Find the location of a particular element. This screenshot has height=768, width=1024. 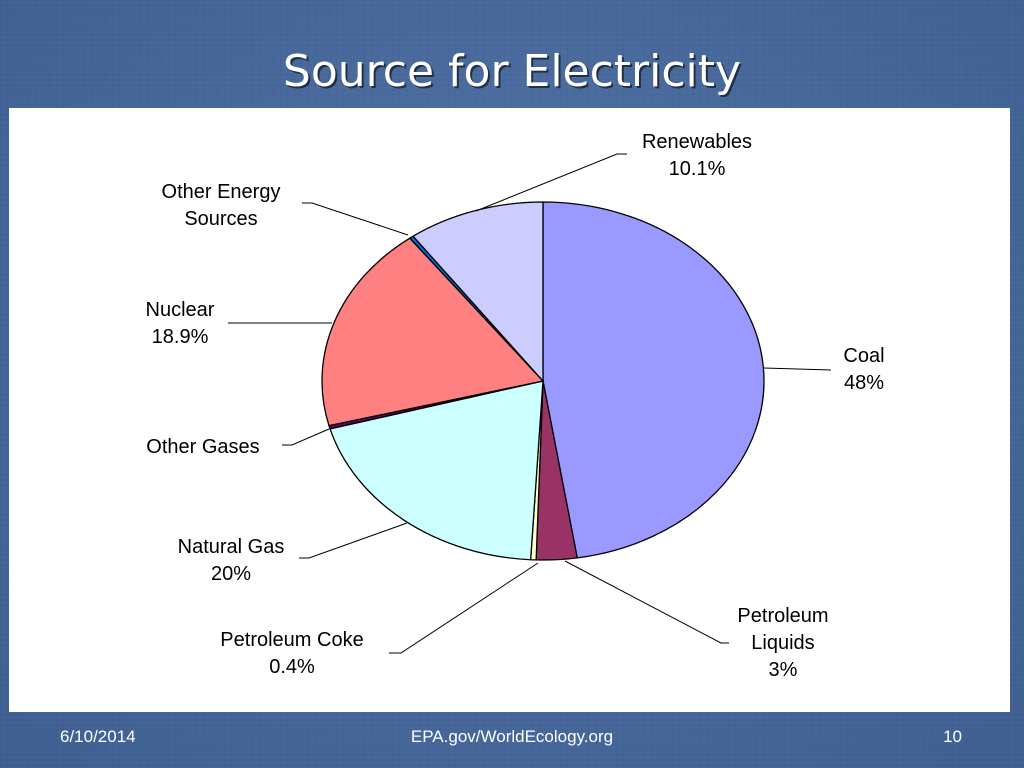

slice-label-line: Nuclear is located at coordinates (180, 310).